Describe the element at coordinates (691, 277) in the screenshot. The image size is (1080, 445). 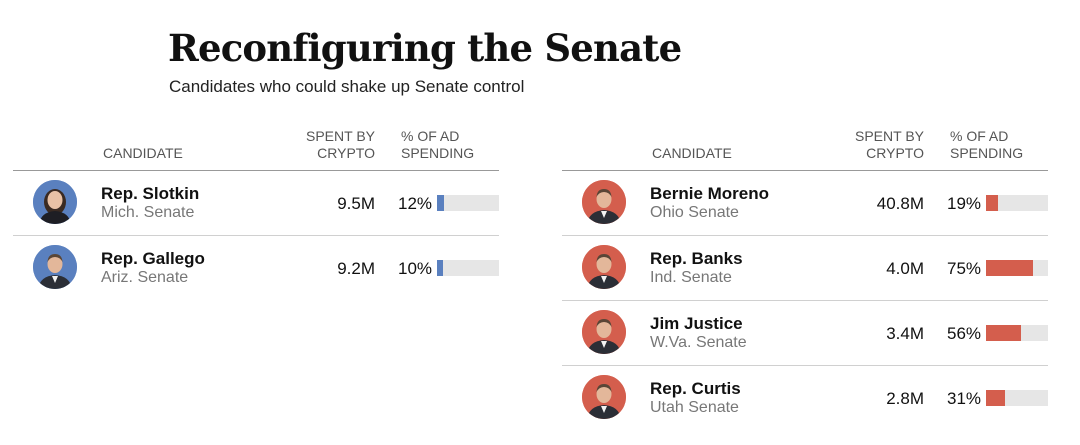
I see `candidate-race: Ind. Senate` at that location.